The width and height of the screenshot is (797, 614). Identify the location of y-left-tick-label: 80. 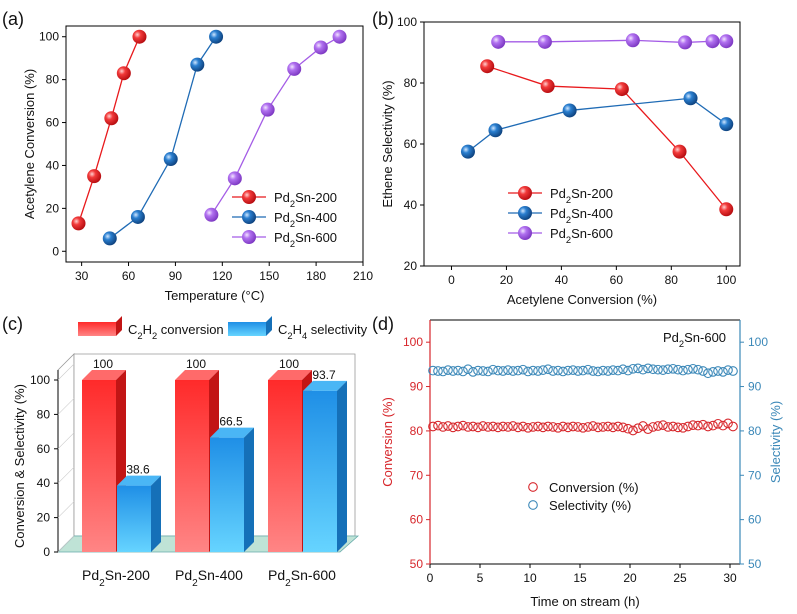
(417, 431).